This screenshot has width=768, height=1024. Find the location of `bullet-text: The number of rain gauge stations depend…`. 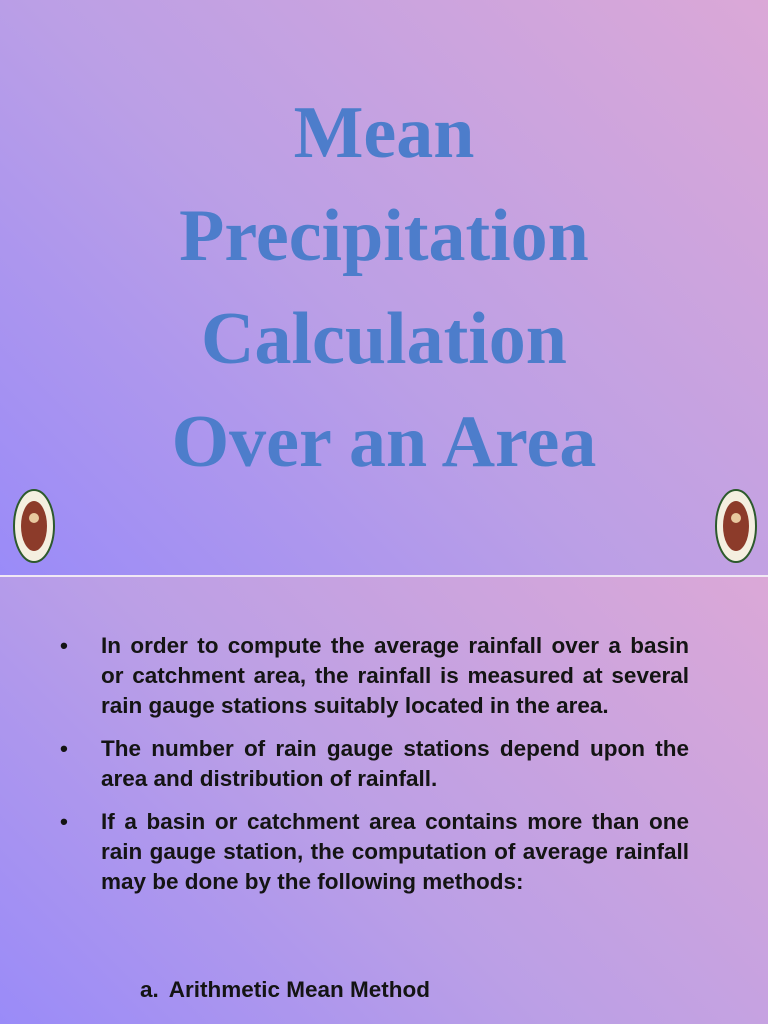

bullet-text: The number of rain gauge stations depend… is located at coordinates (395, 763).